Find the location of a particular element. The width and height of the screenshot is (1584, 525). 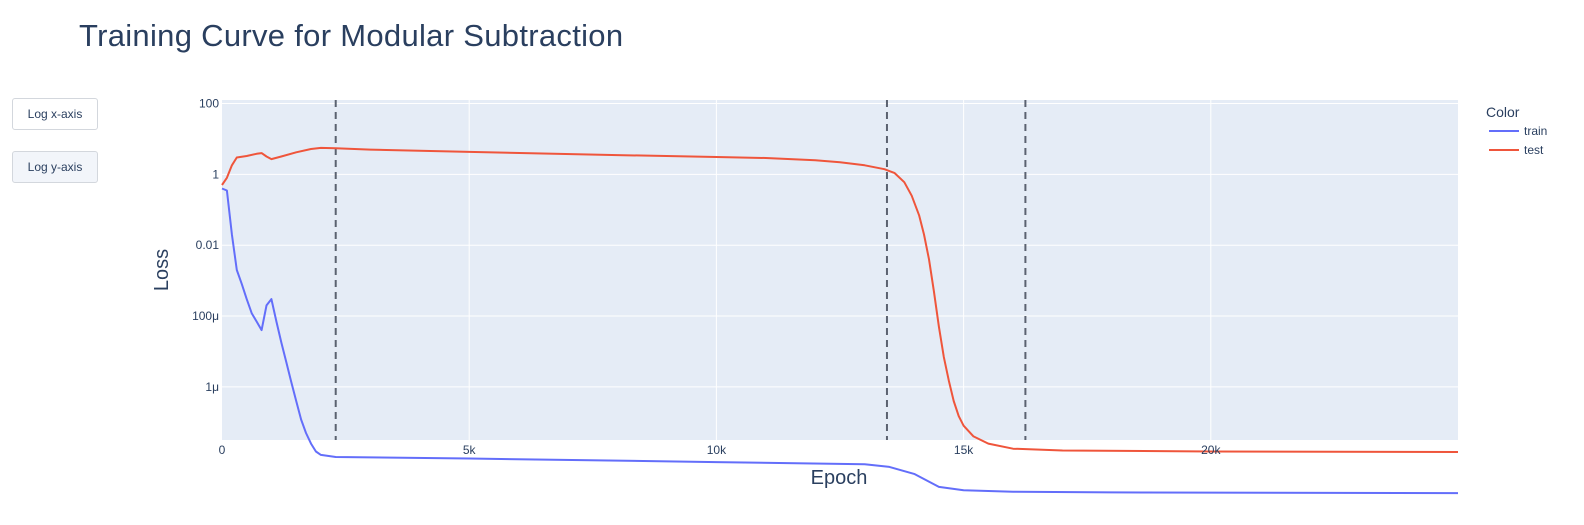

legend-label-train: train is located at coordinates (1536, 131).